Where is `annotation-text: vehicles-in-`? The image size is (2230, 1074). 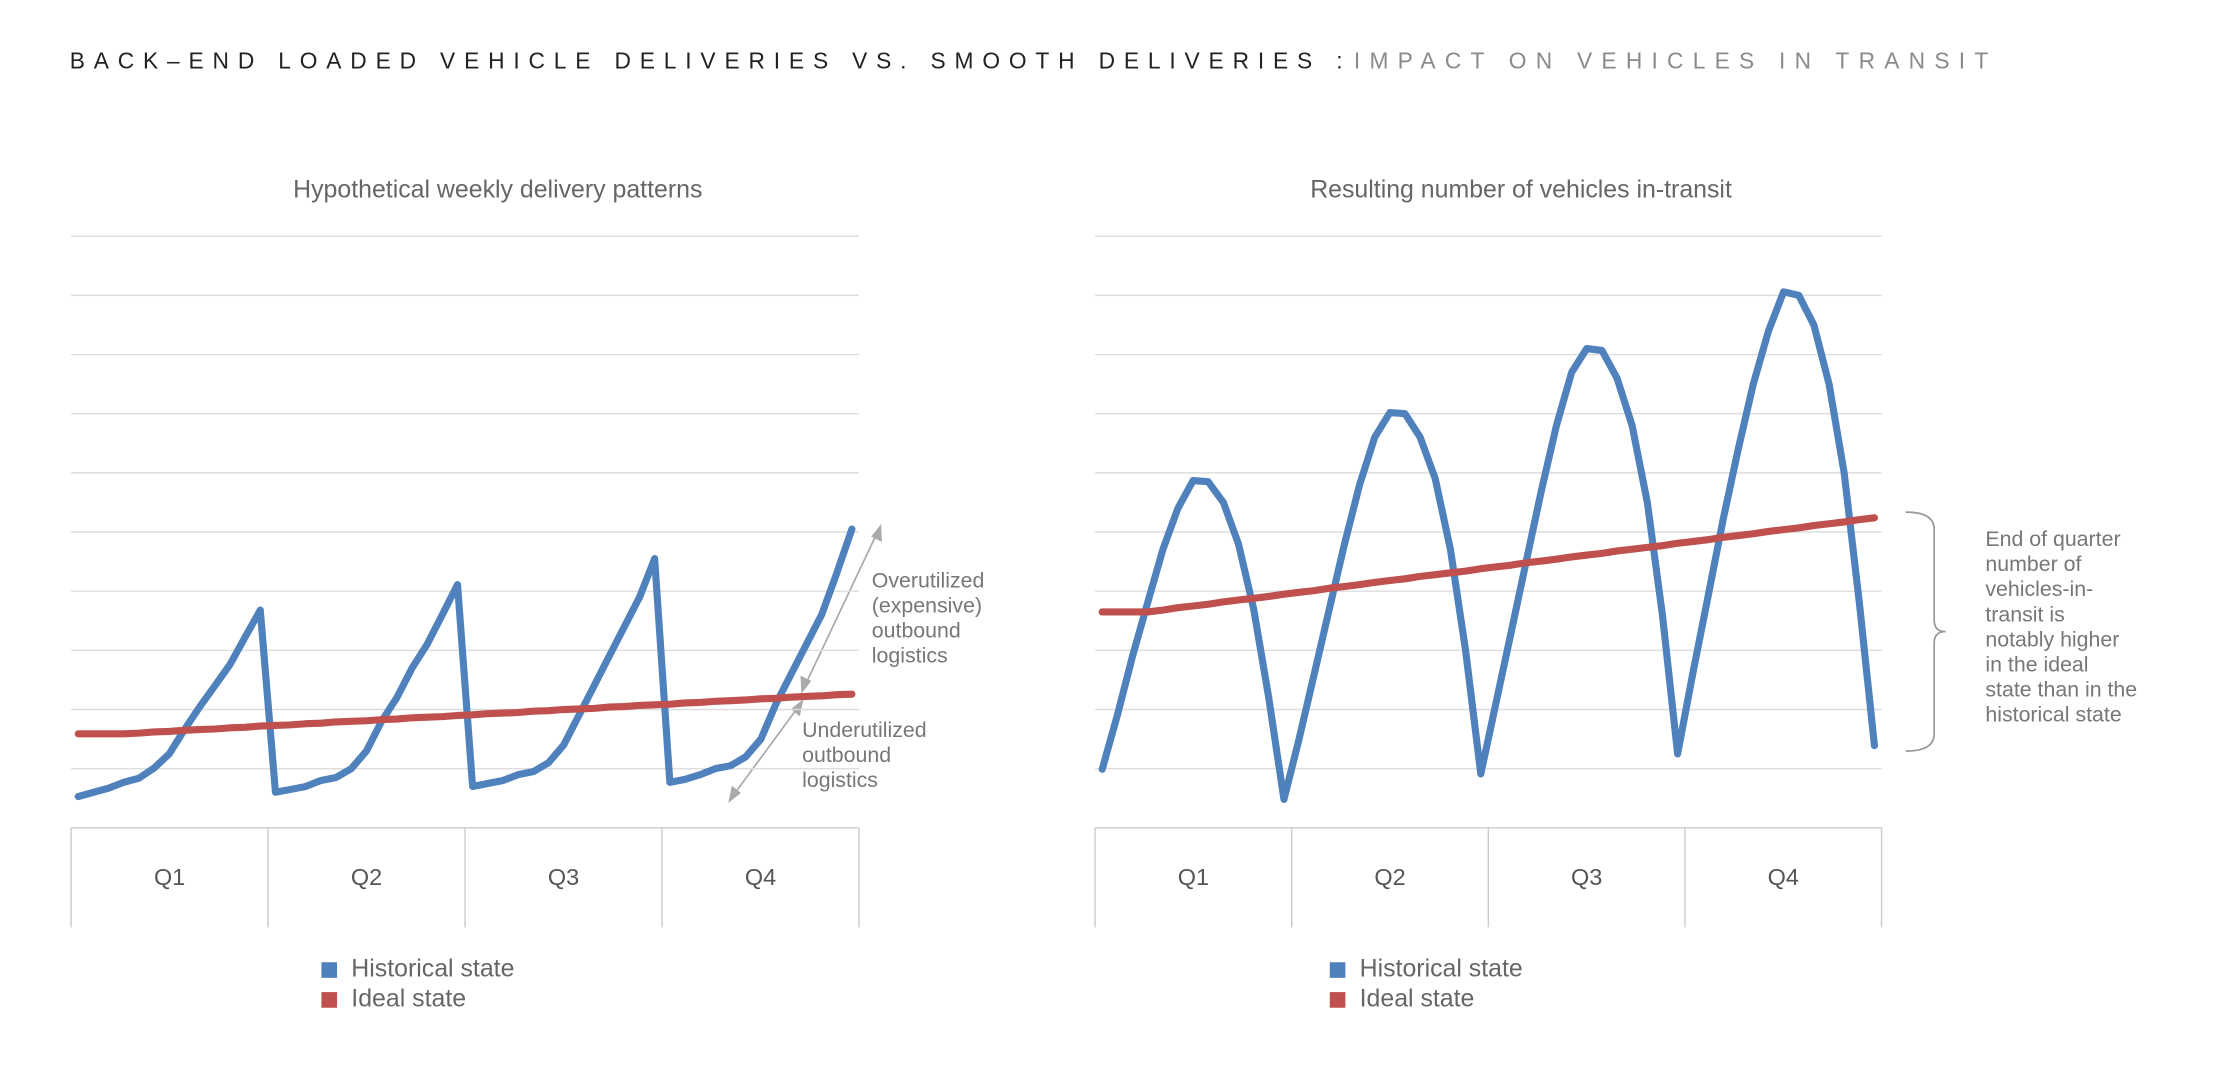 annotation-text: vehicles-in- is located at coordinates (2039, 589).